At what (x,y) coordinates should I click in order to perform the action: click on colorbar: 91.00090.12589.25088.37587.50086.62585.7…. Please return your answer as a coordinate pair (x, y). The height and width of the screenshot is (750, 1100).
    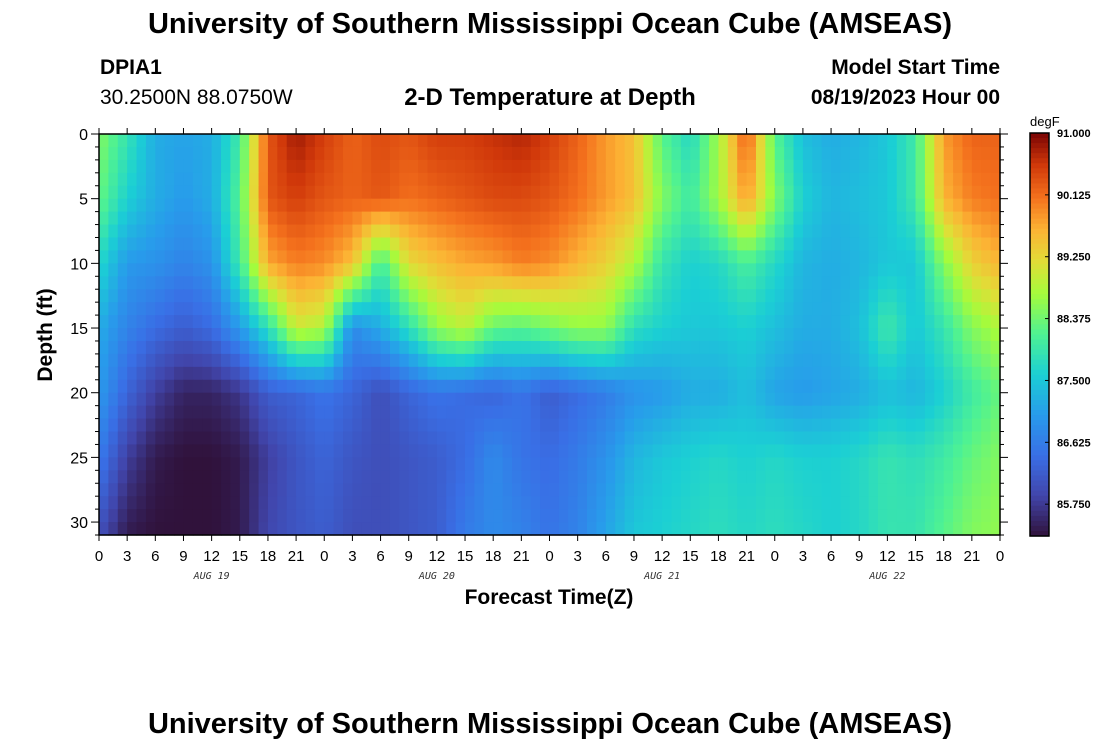
    Looking at the image, I should click on (1060, 332).